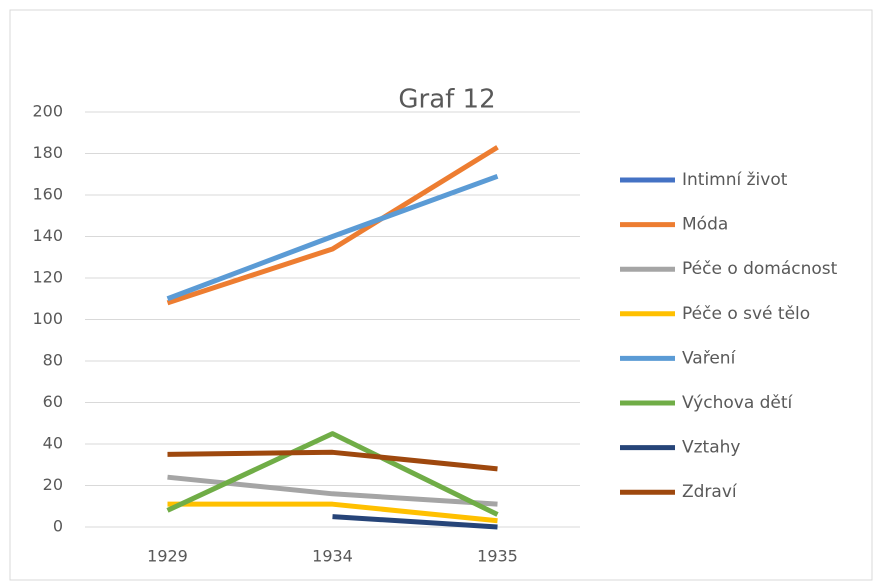  What do you see at coordinates (738, 403) in the screenshot?
I see `legend-label: Výchova dětí` at bounding box center [738, 403].